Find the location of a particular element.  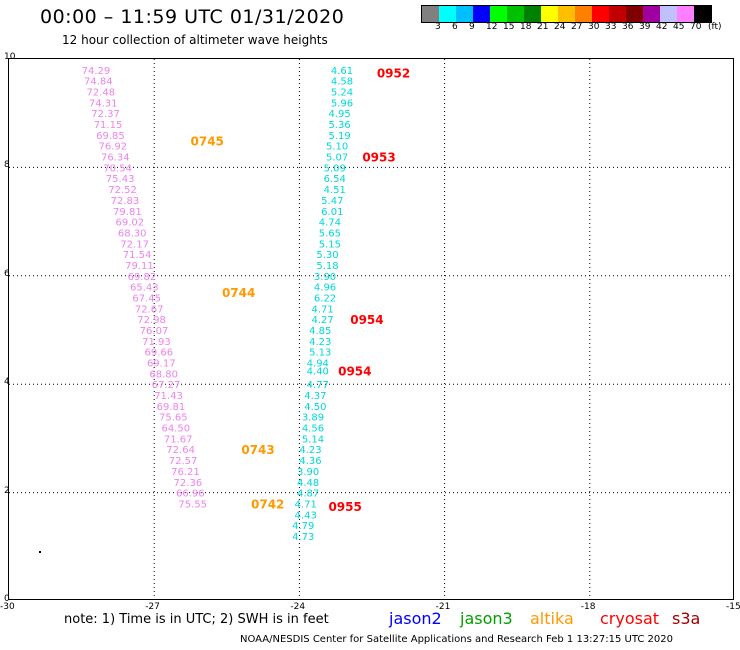

color-legend is located at coordinates (566, 14).